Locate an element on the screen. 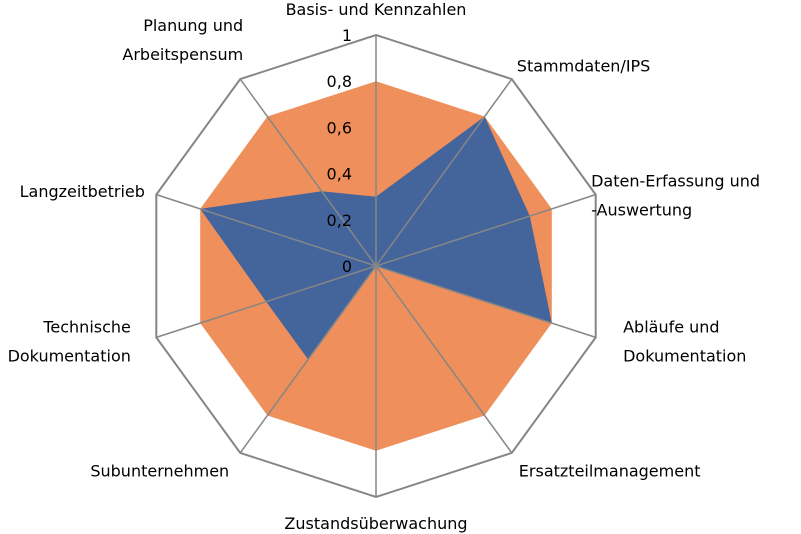 This screenshot has height=534, width=801. radial-tick-label: 0,2 is located at coordinates (339, 220).